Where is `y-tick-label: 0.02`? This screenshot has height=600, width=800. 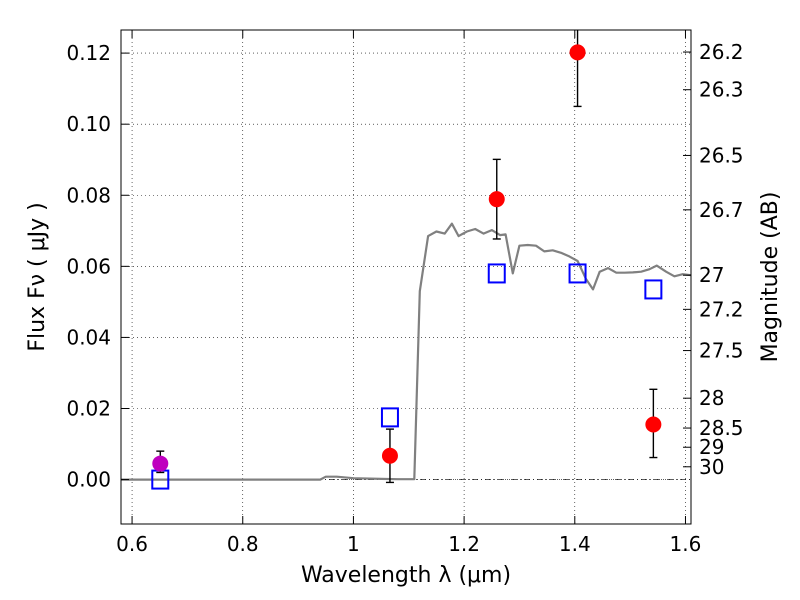 y-tick-label: 0.02 is located at coordinates (88, 408).